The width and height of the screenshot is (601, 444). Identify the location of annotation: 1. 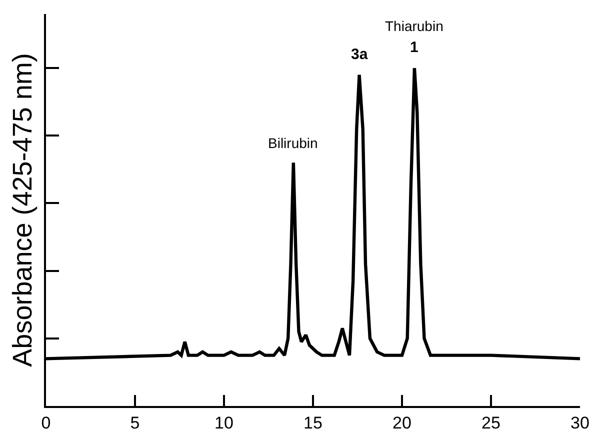
(414, 47).